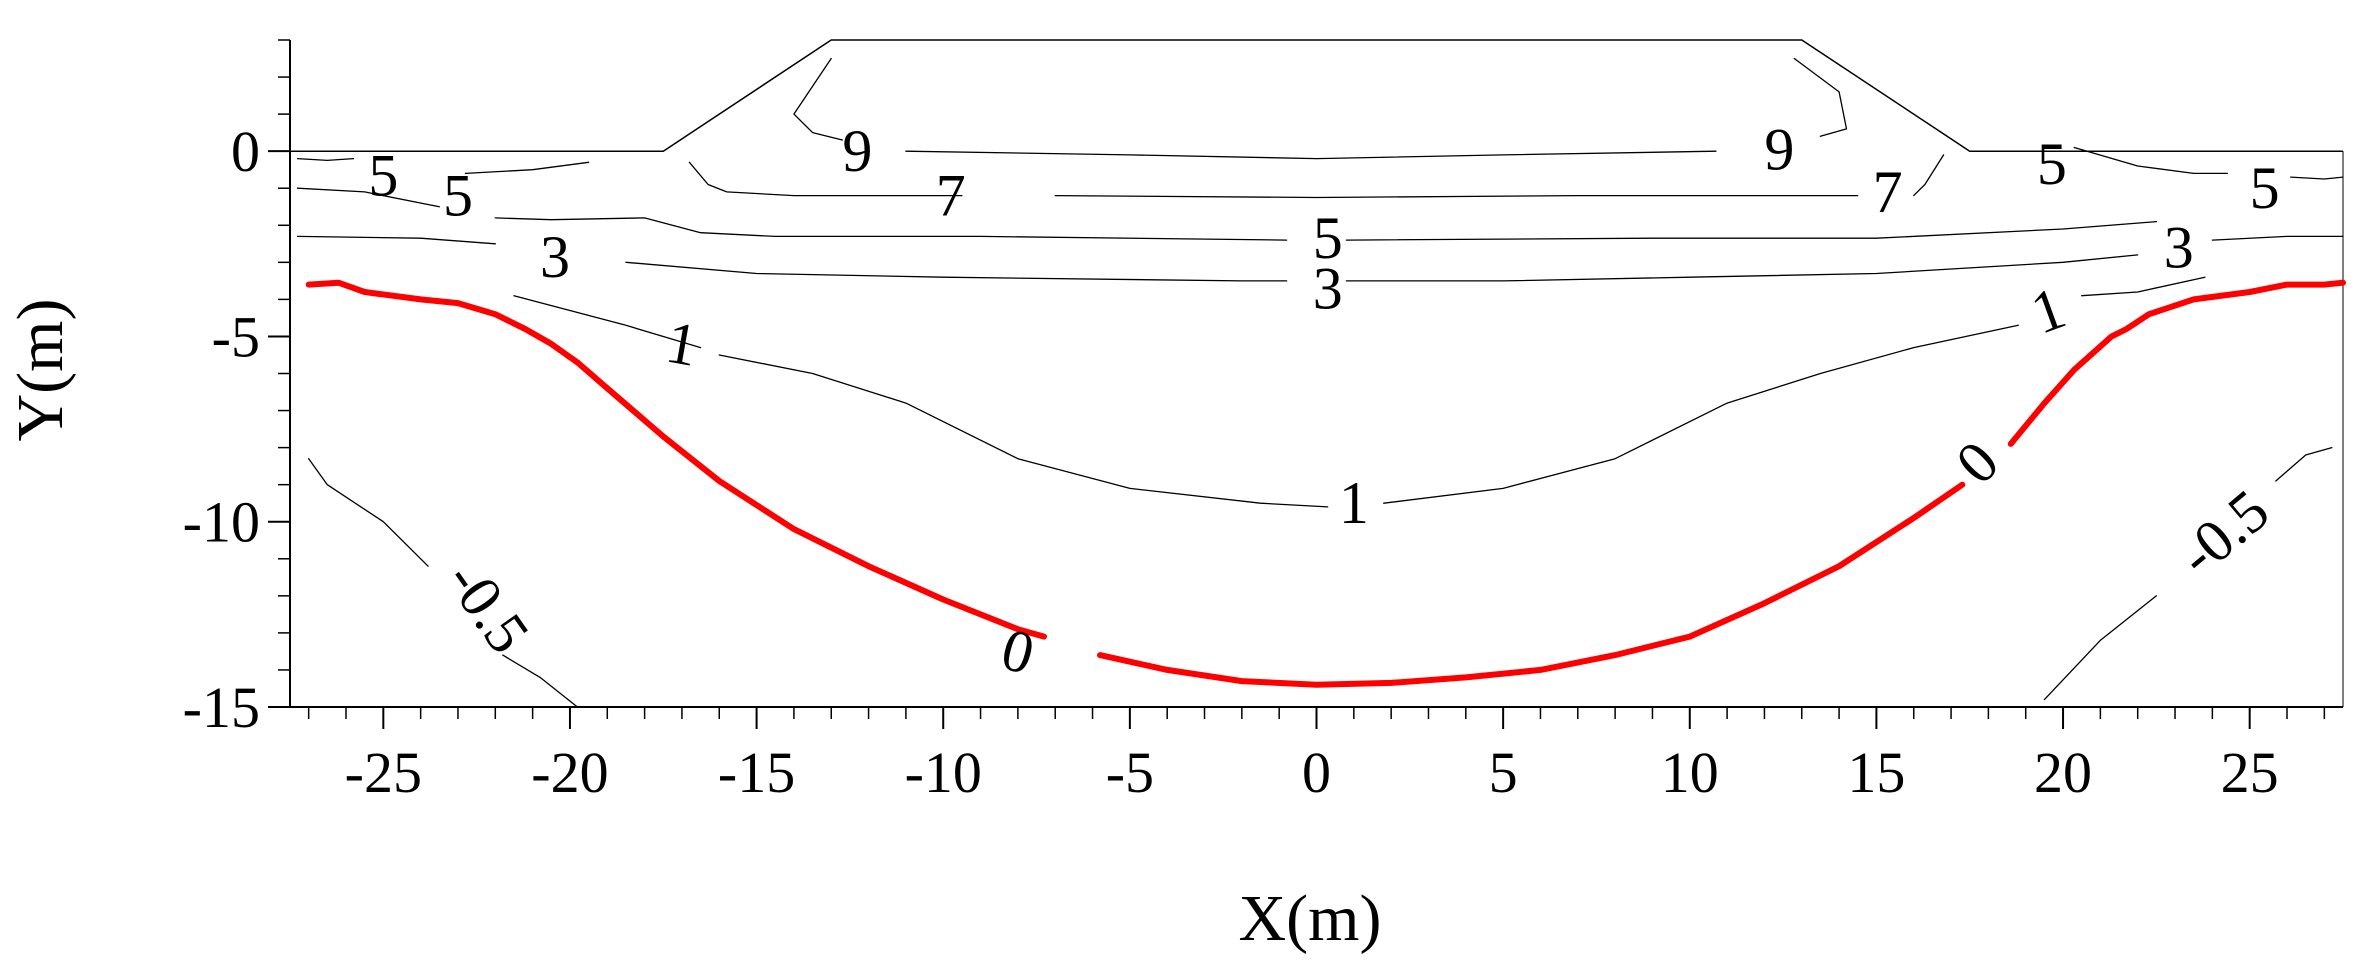 This screenshot has width=2371, height=975. I want to click on x-tick-label: 25, so click(2250, 772).